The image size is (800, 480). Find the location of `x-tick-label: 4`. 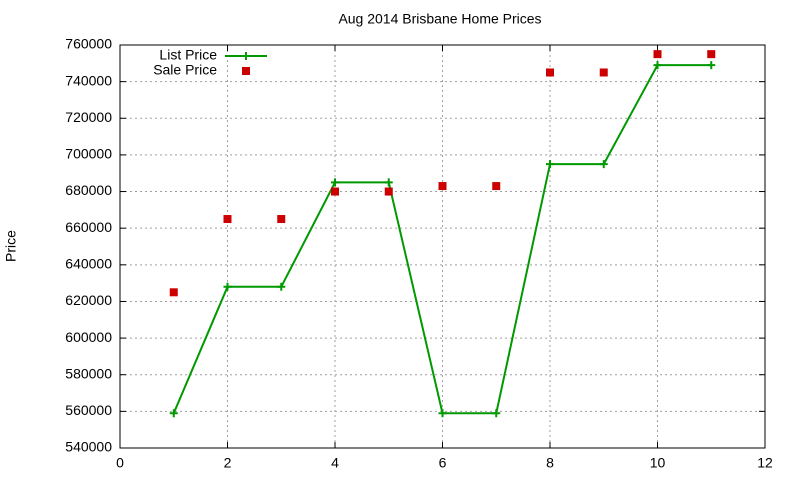

x-tick-label: 4 is located at coordinates (335, 463).